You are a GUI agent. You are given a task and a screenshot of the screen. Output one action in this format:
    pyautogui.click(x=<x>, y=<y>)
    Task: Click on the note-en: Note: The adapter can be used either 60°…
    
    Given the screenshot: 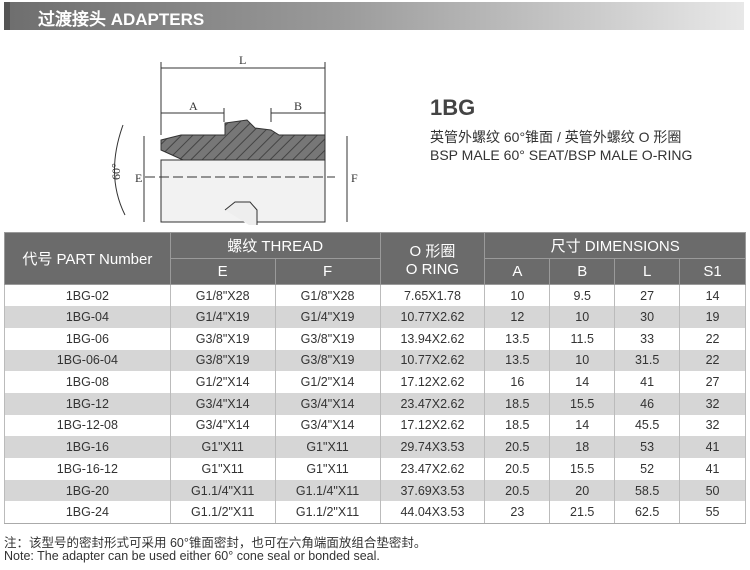 What is the action you would take?
    pyautogui.click(x=192, y=556)
    